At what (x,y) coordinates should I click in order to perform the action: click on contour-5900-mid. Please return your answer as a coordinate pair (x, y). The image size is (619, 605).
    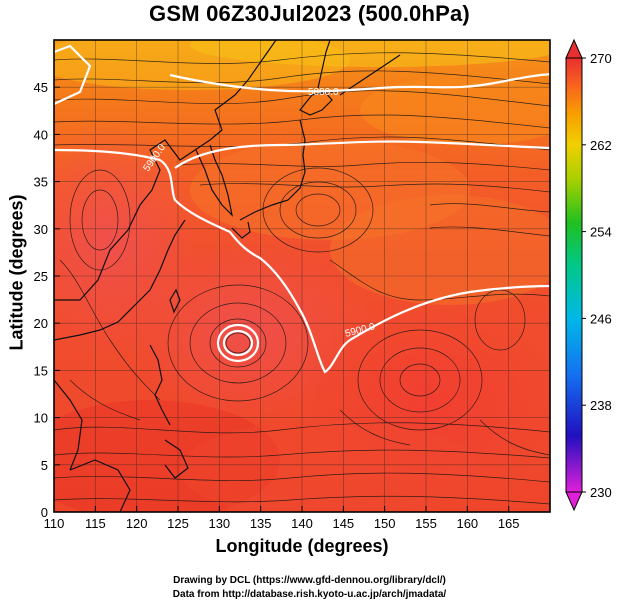
    Looking at the image, I should click on (362, 154).